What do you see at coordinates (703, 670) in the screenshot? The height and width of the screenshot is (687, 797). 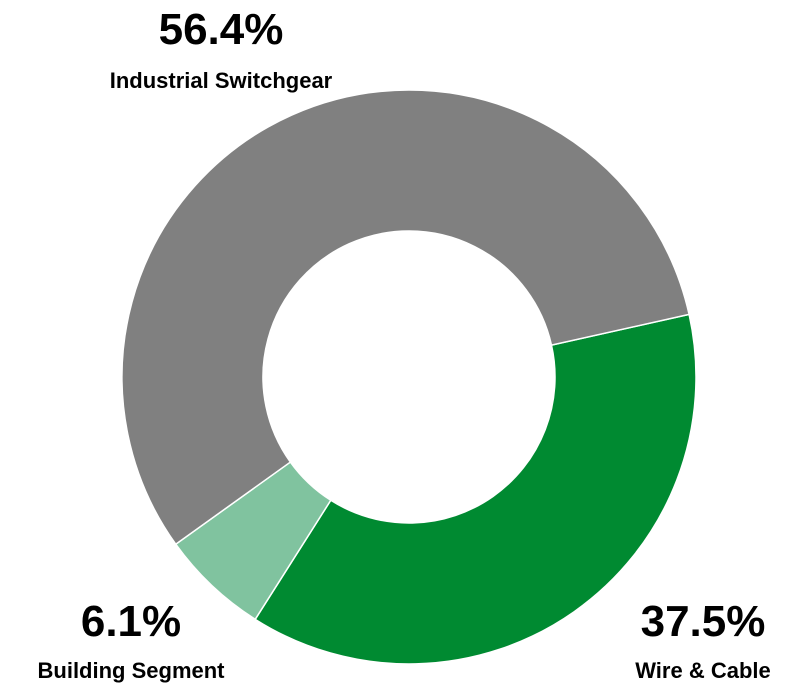 I see `slice-category-label-wire-cable: Wire & Cable` at bounding box center [703, 670].